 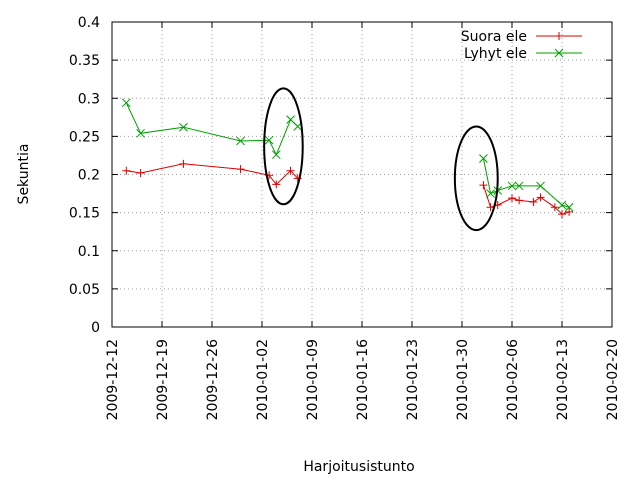 I want to click on y-tick-label: 0.05, so click(x=84, y=290).